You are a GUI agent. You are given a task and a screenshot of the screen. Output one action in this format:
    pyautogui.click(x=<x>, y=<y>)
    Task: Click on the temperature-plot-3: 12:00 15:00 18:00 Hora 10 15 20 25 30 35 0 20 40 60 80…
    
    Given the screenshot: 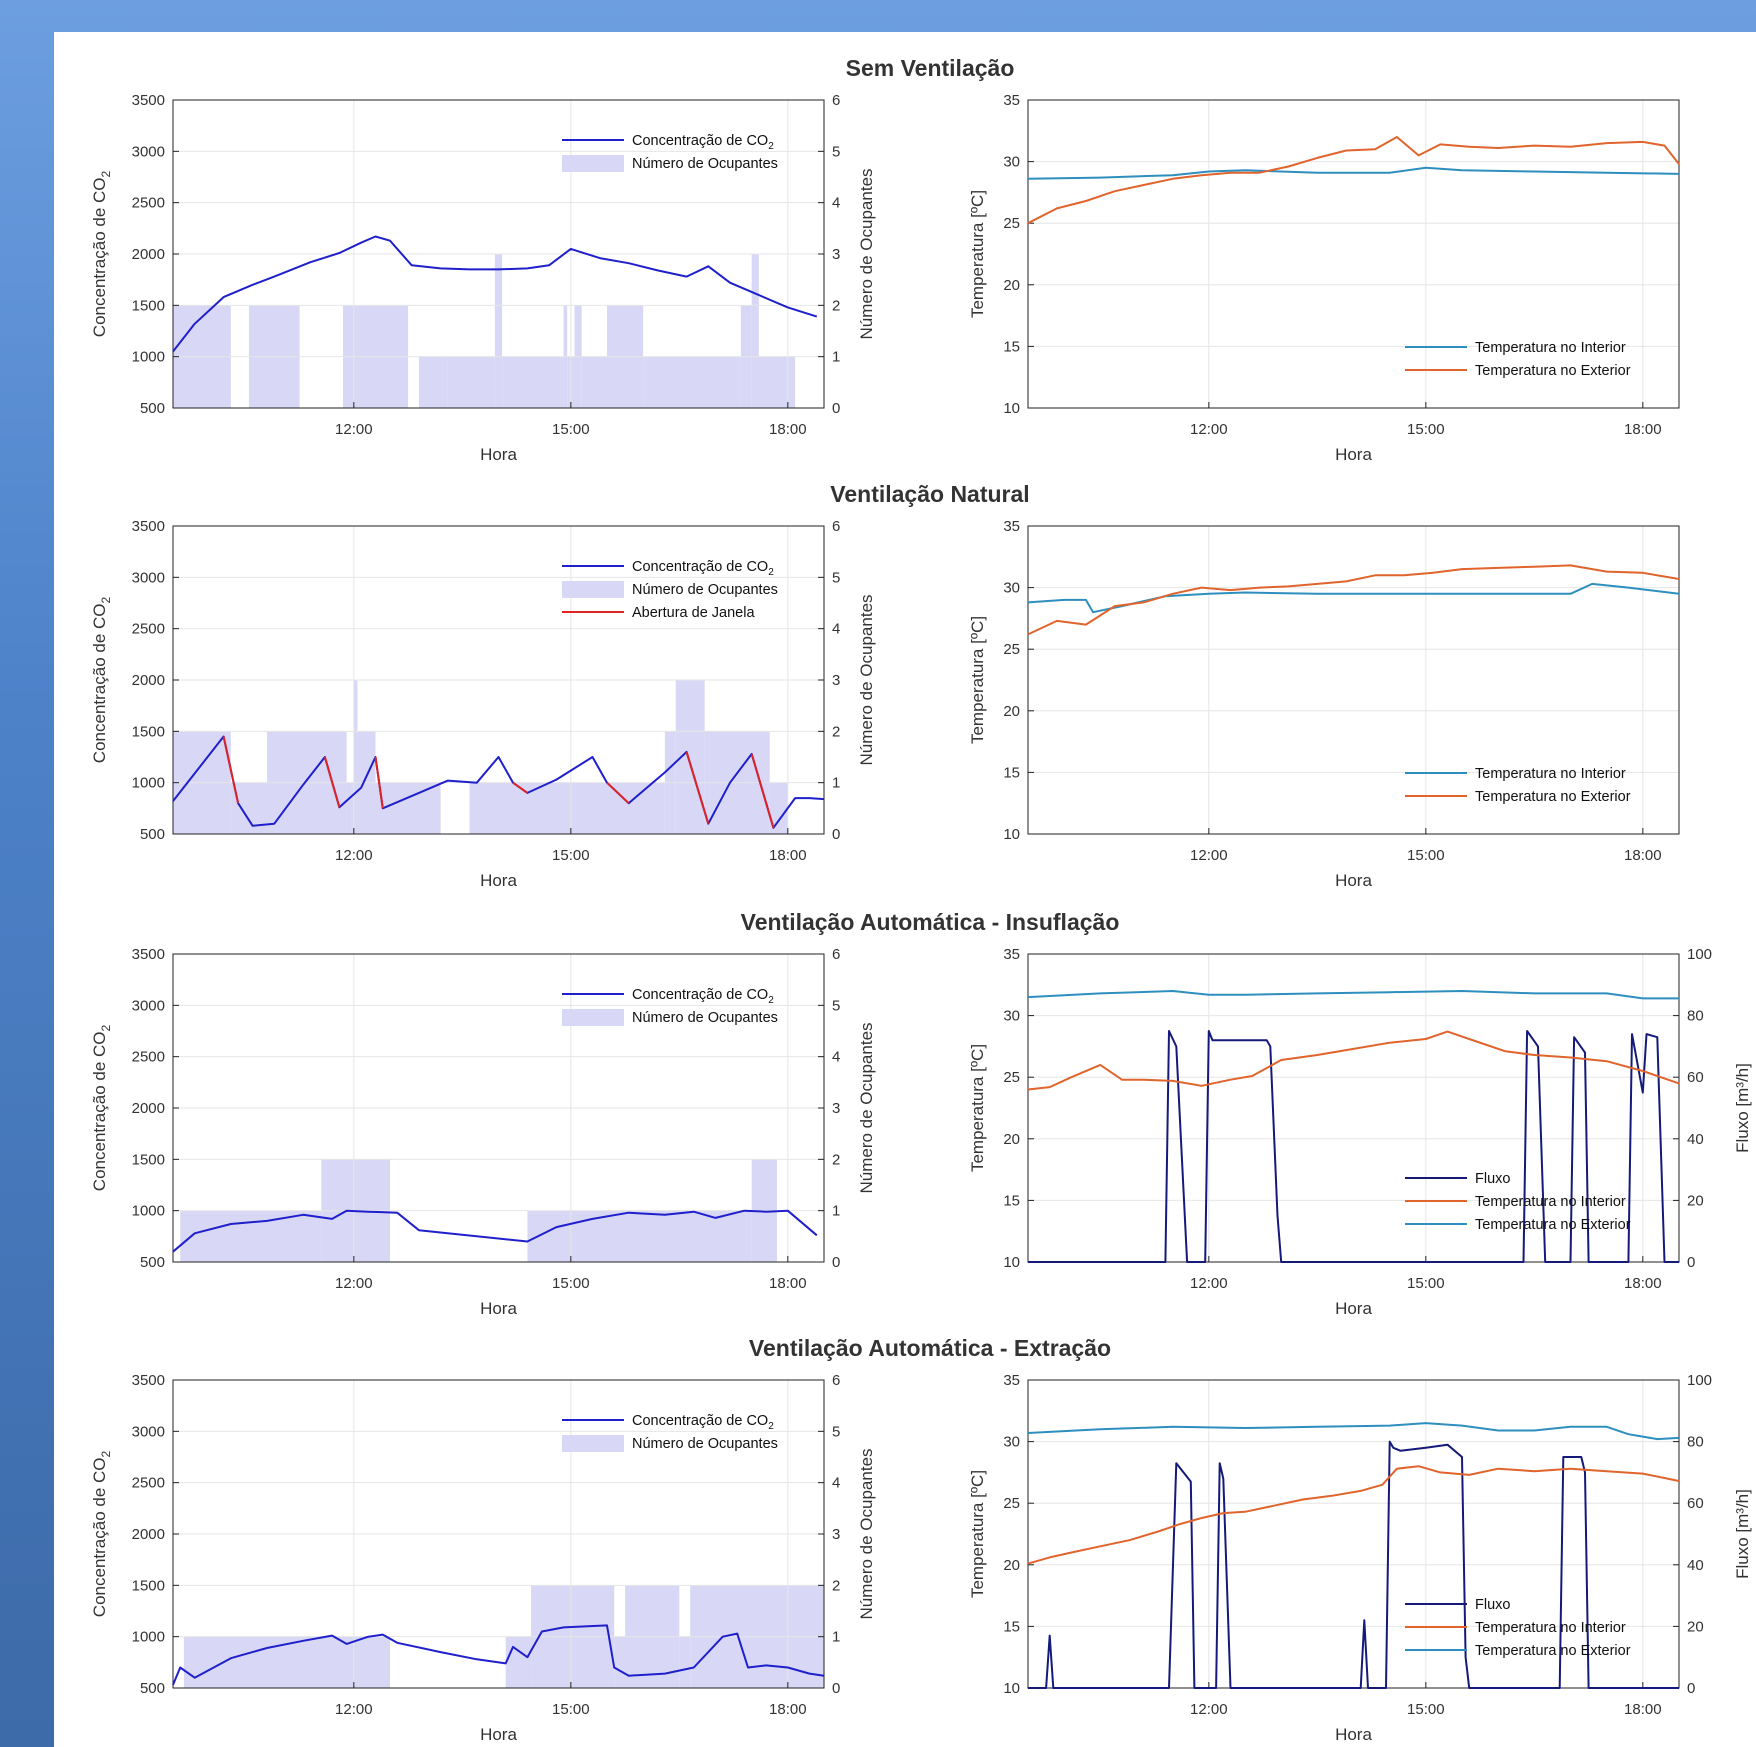 What is the action you would take?
    pyautogui.click(x=1360, y=1132)
    